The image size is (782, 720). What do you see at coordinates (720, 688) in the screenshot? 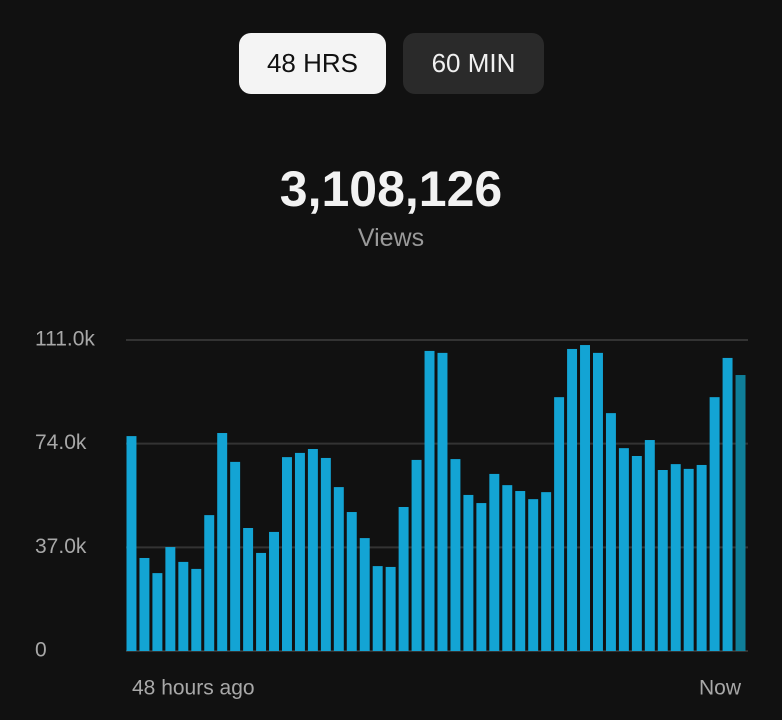
I see `x-tick-label: Now` at bounding box center [720, 688].